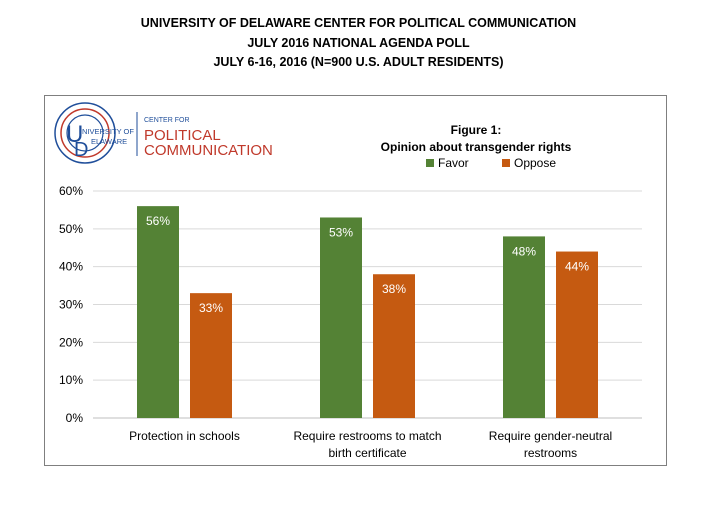 The width and height of the screenshot is (717, 519). I want to click on y-tick-label: 20%, so click(71, 342).